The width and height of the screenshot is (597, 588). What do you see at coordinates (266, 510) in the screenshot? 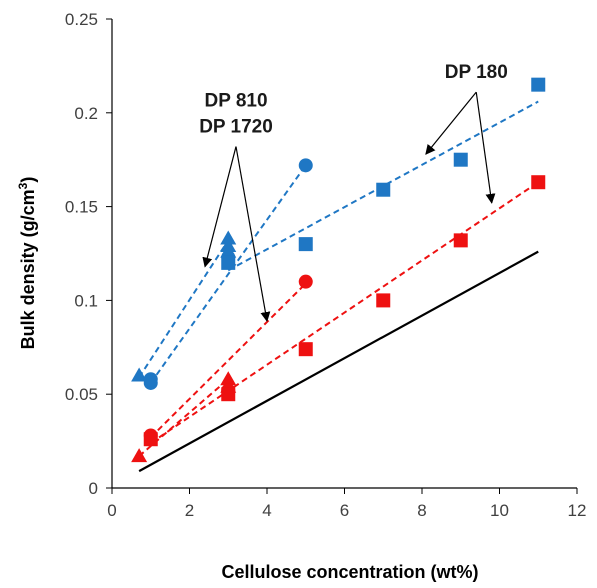
I see `x-tick-label: 4` at bounding box center [266, 510].